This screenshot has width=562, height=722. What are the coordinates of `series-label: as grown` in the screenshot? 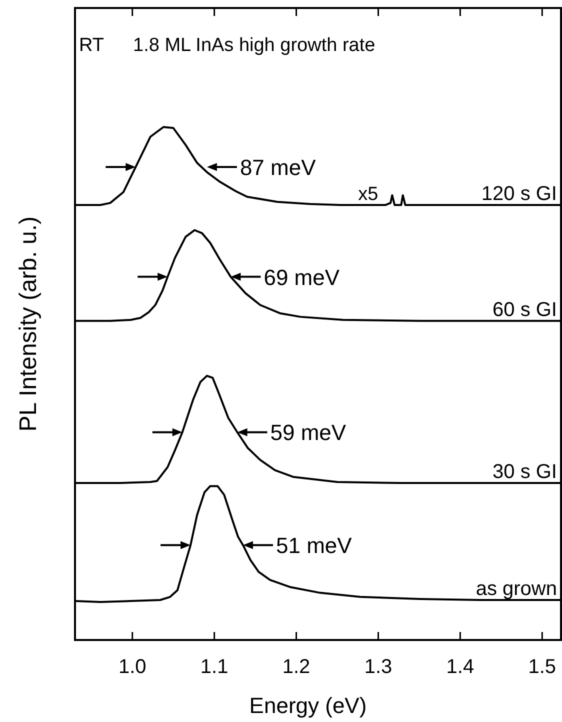 It's located at (516, 589).